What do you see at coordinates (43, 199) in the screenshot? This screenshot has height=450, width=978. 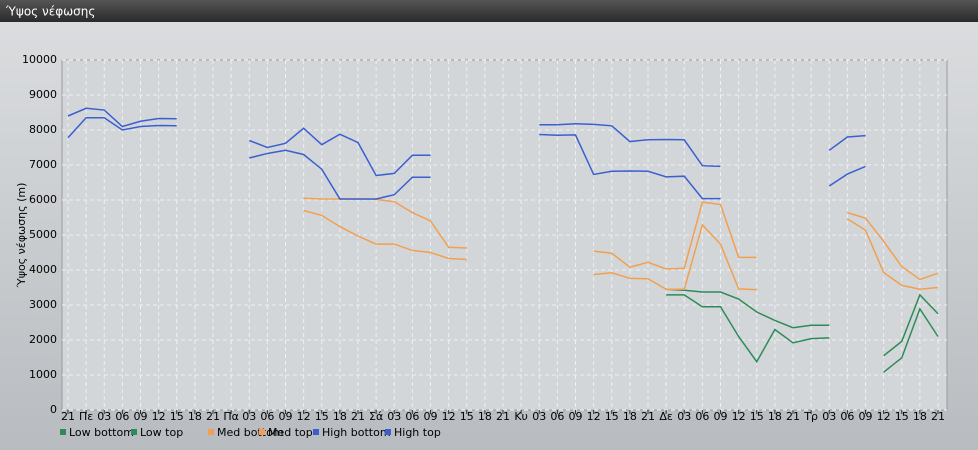 I see `y-tick-label: 6000` at bounding box center [43, 199].